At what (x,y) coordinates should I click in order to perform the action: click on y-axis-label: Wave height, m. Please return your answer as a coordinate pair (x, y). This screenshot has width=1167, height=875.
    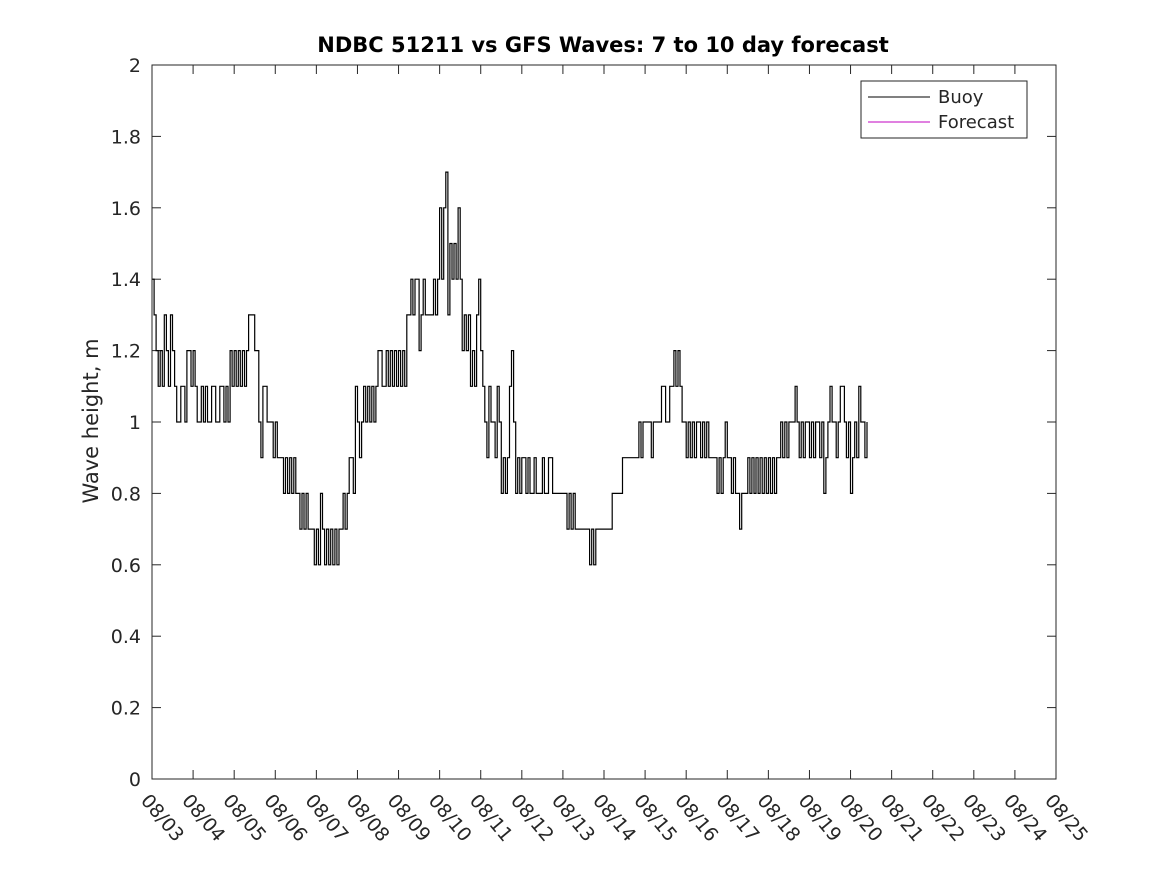
    Looking at the image, I should click on (91, 420).